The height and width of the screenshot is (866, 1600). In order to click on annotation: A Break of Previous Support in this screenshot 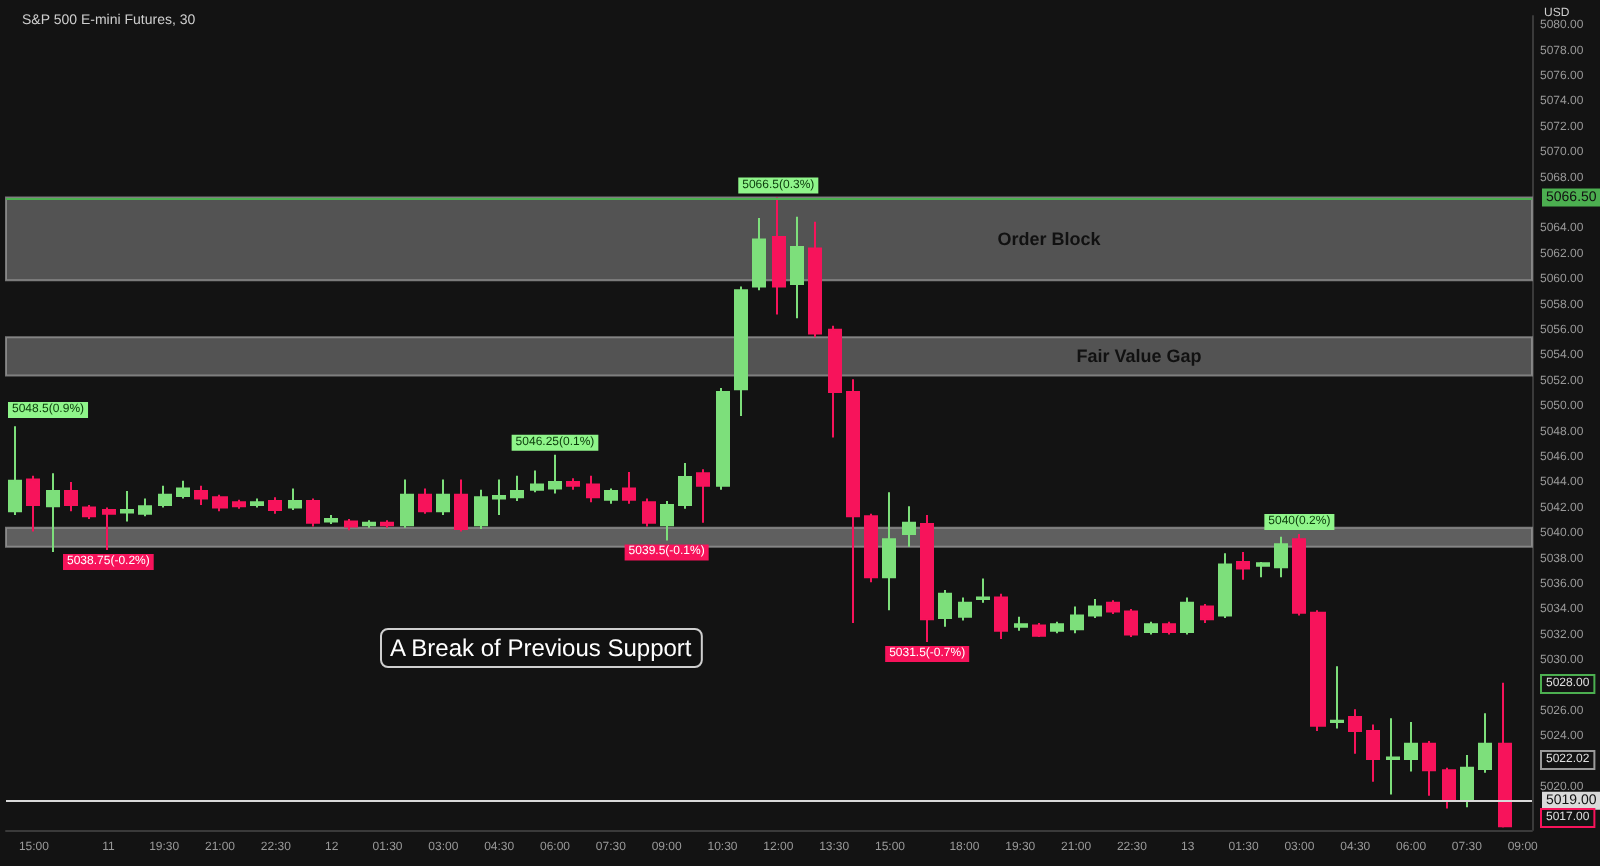, I will do `click(541, 648)`.